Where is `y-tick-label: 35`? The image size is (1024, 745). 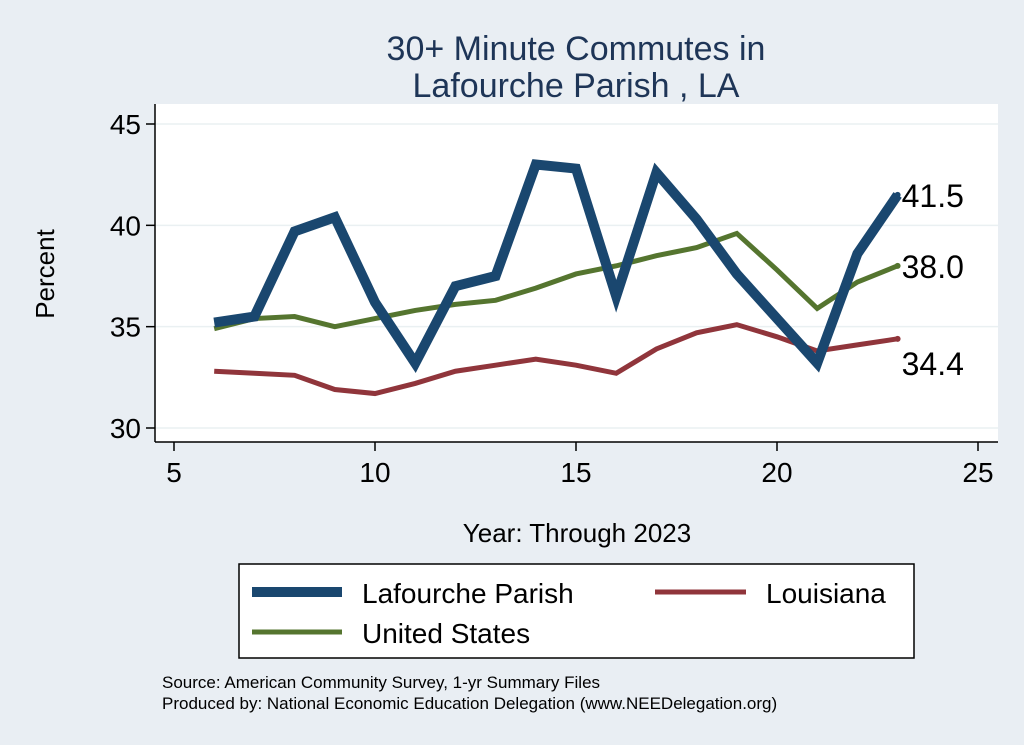
y-tick-label: 35 is located at coordinates (125, 327).